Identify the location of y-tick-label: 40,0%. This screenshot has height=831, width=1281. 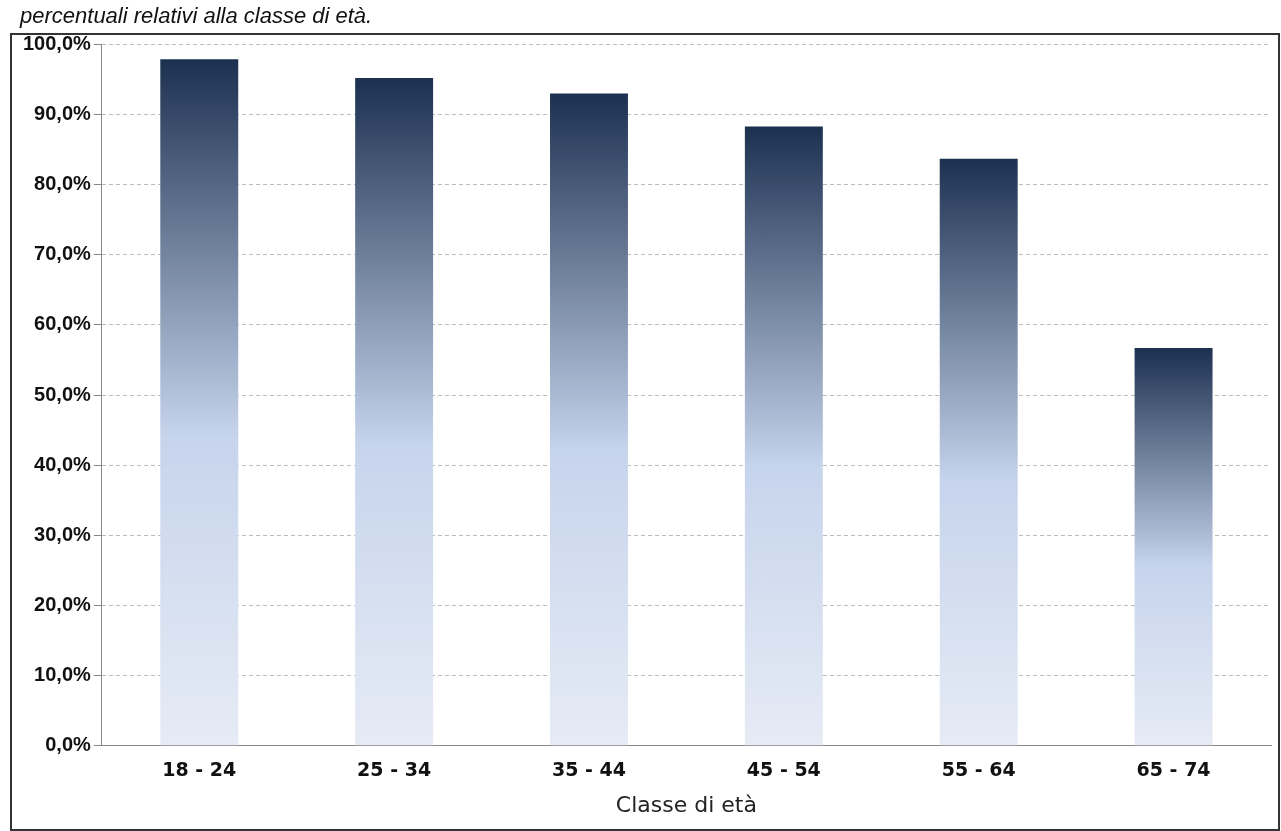
(63, 463).